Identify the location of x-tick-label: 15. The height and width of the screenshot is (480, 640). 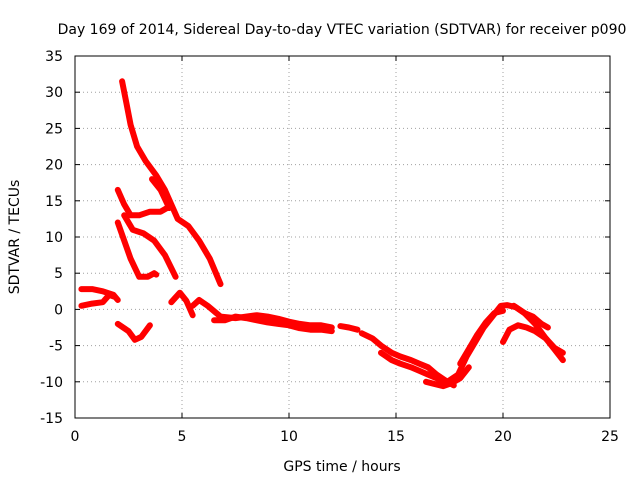
(396, 437).